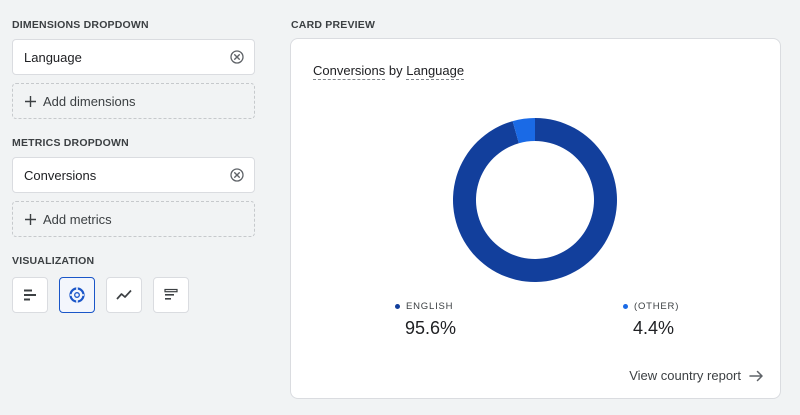  I want to click on dimensions-dropdown-label: DIMENSIONS DROPDOWN, so click(80, 25).